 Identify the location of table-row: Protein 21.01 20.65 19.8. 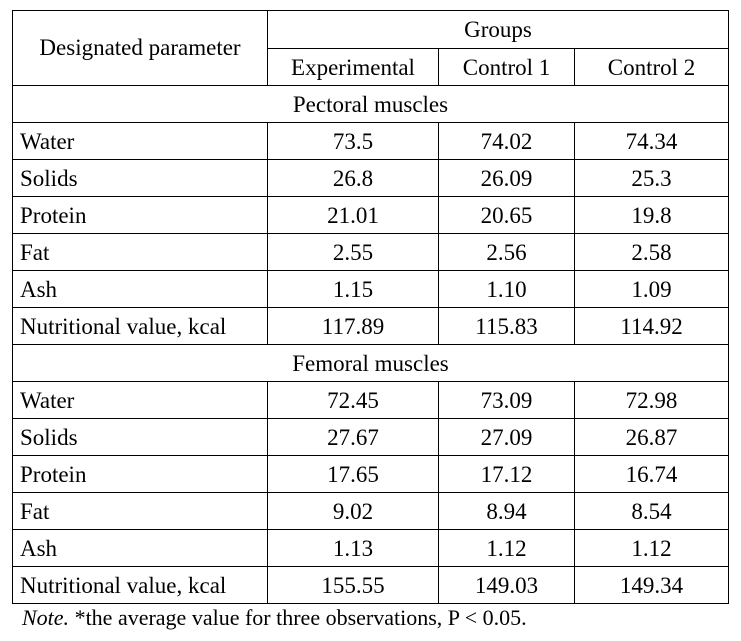
(370, 215).